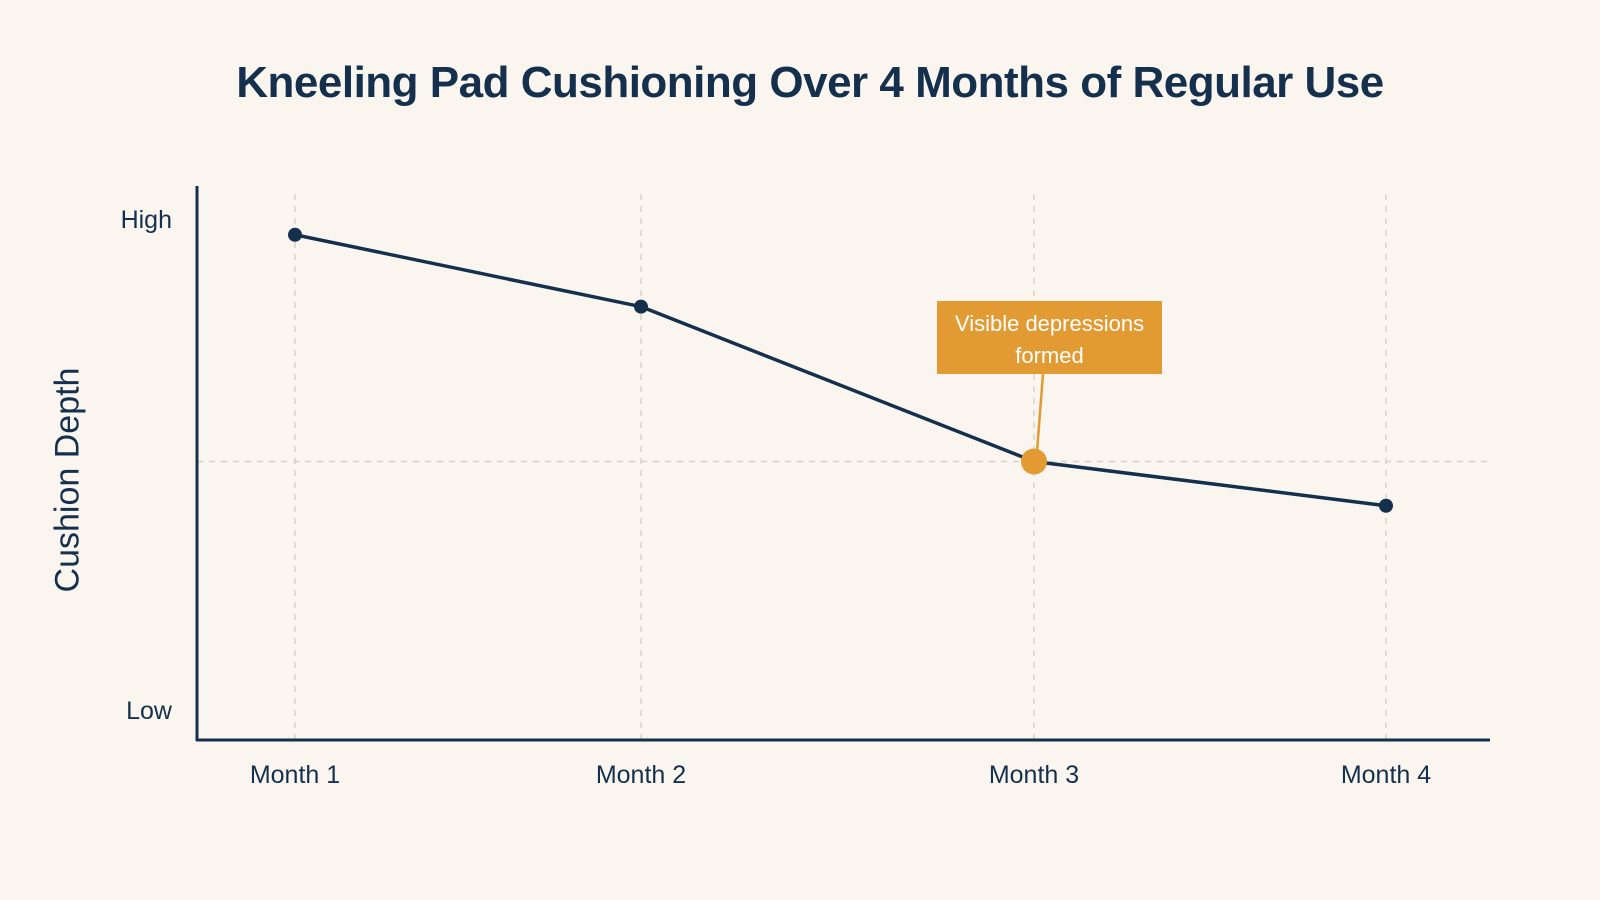  What do you see at coordinates (1034, 461) in the screenshot?
I see `highlighted-data-point` at bounding box center [1034, 461].